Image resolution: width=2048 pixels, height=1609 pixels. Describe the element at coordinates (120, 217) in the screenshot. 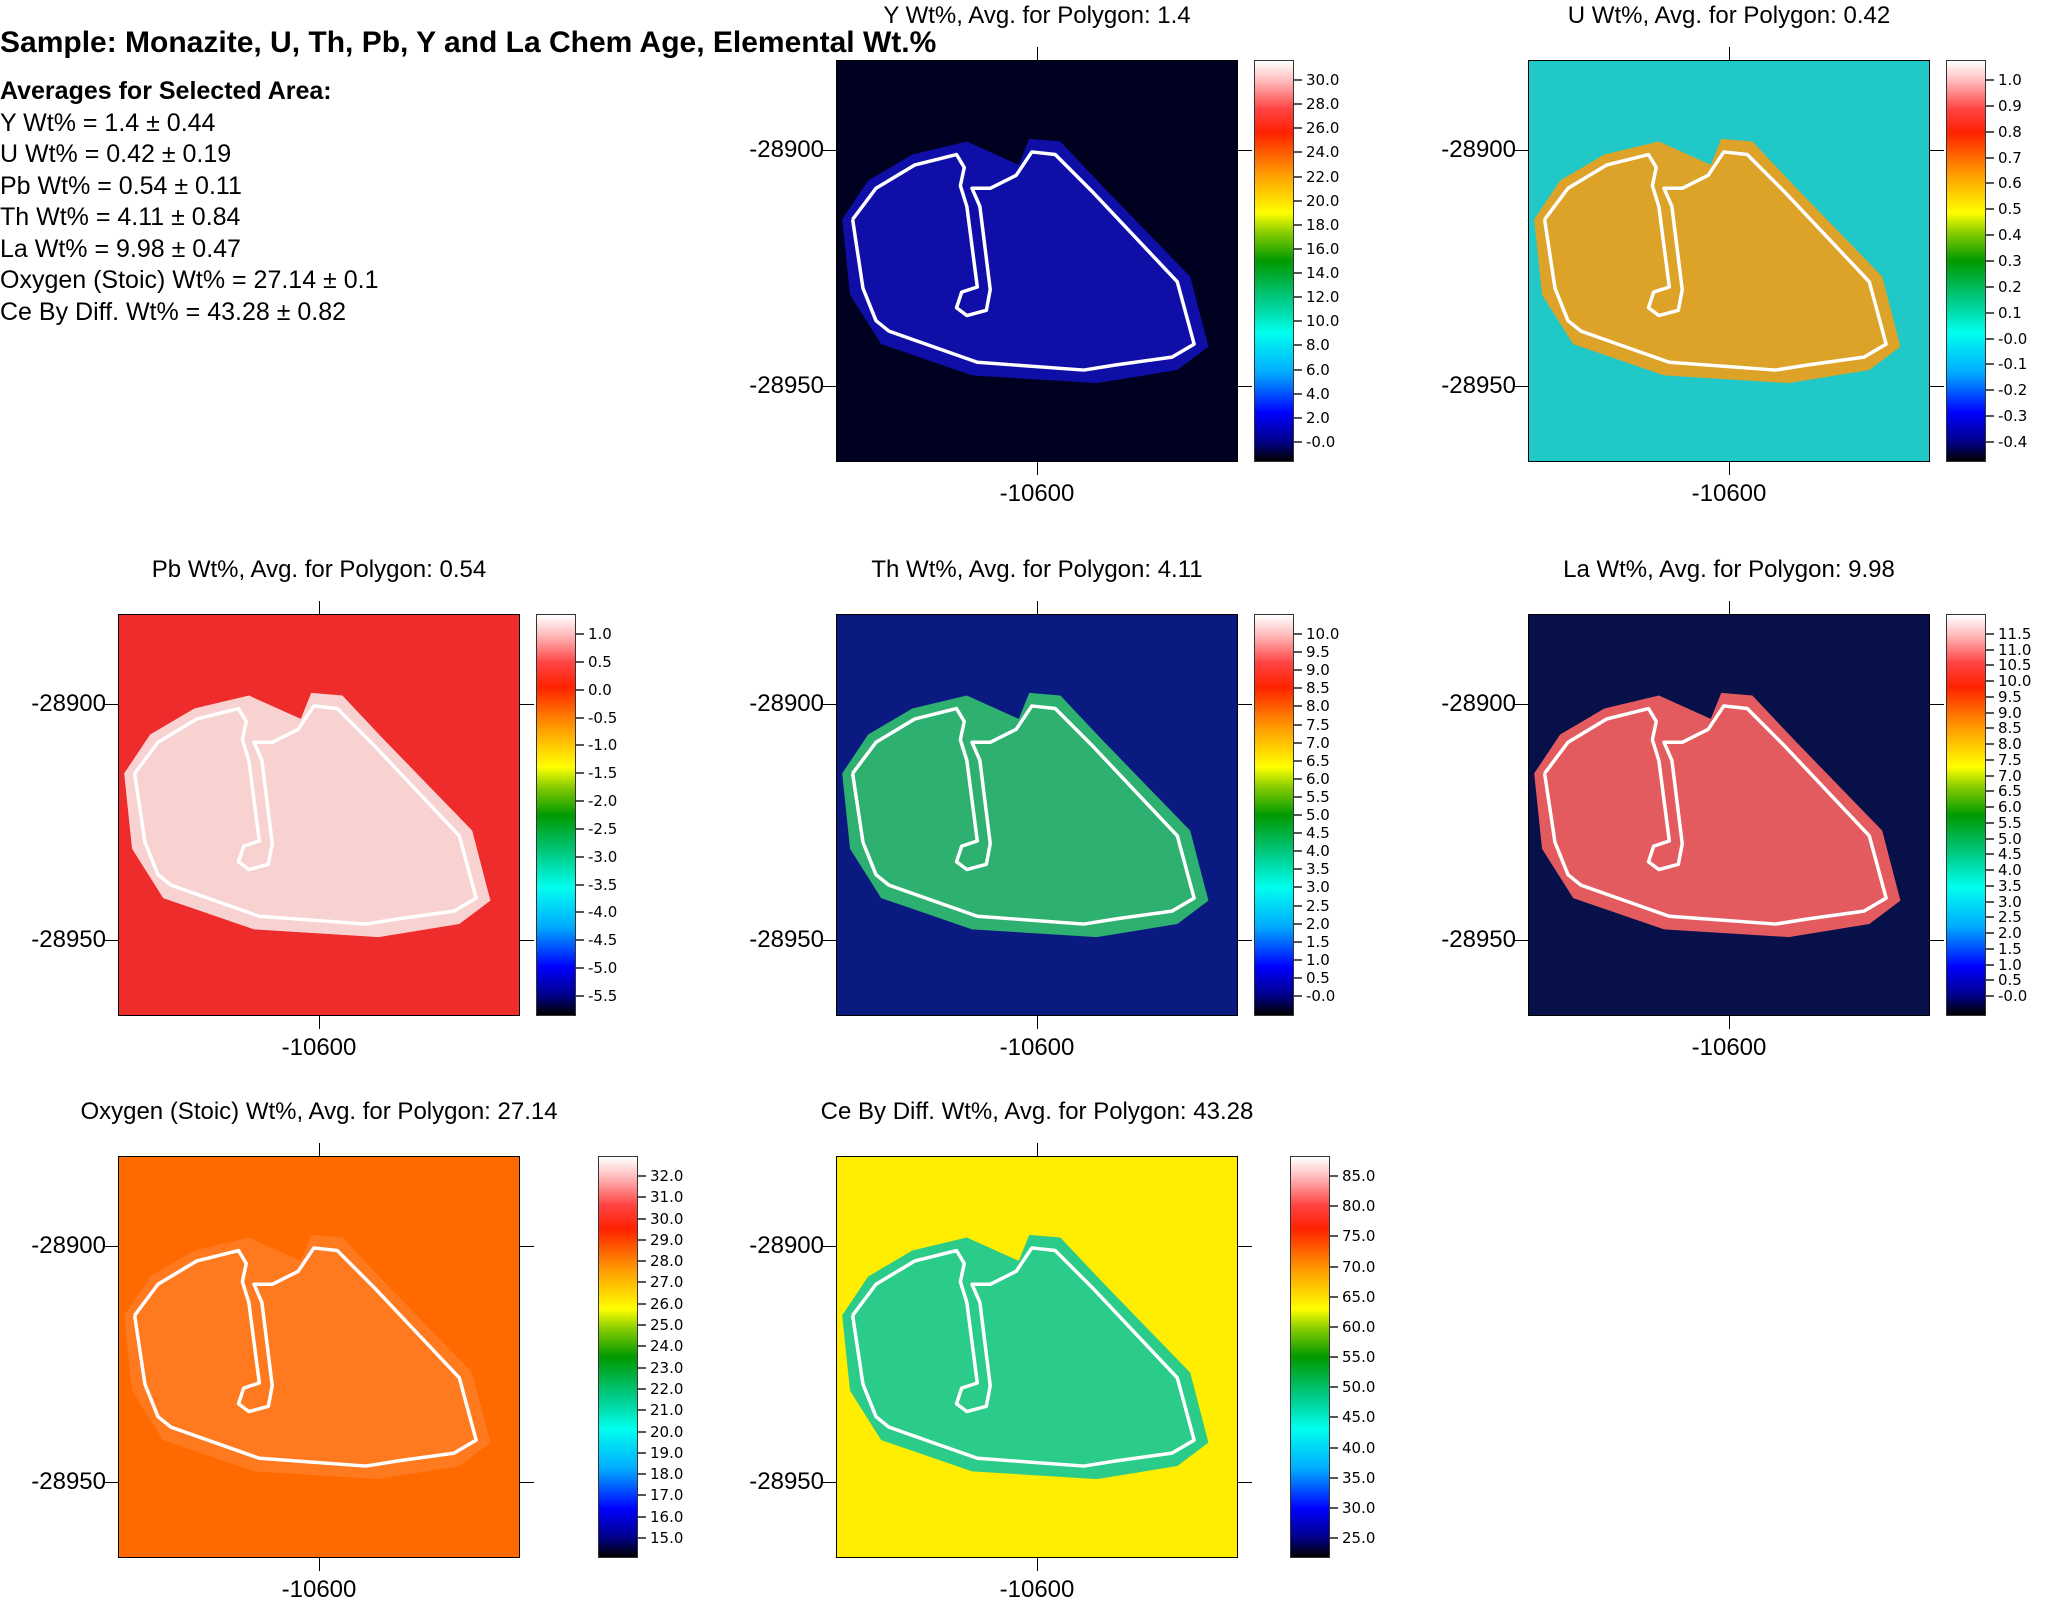

I see `average-th: Th Wt% = 4.11 ± 0.84` at that location.